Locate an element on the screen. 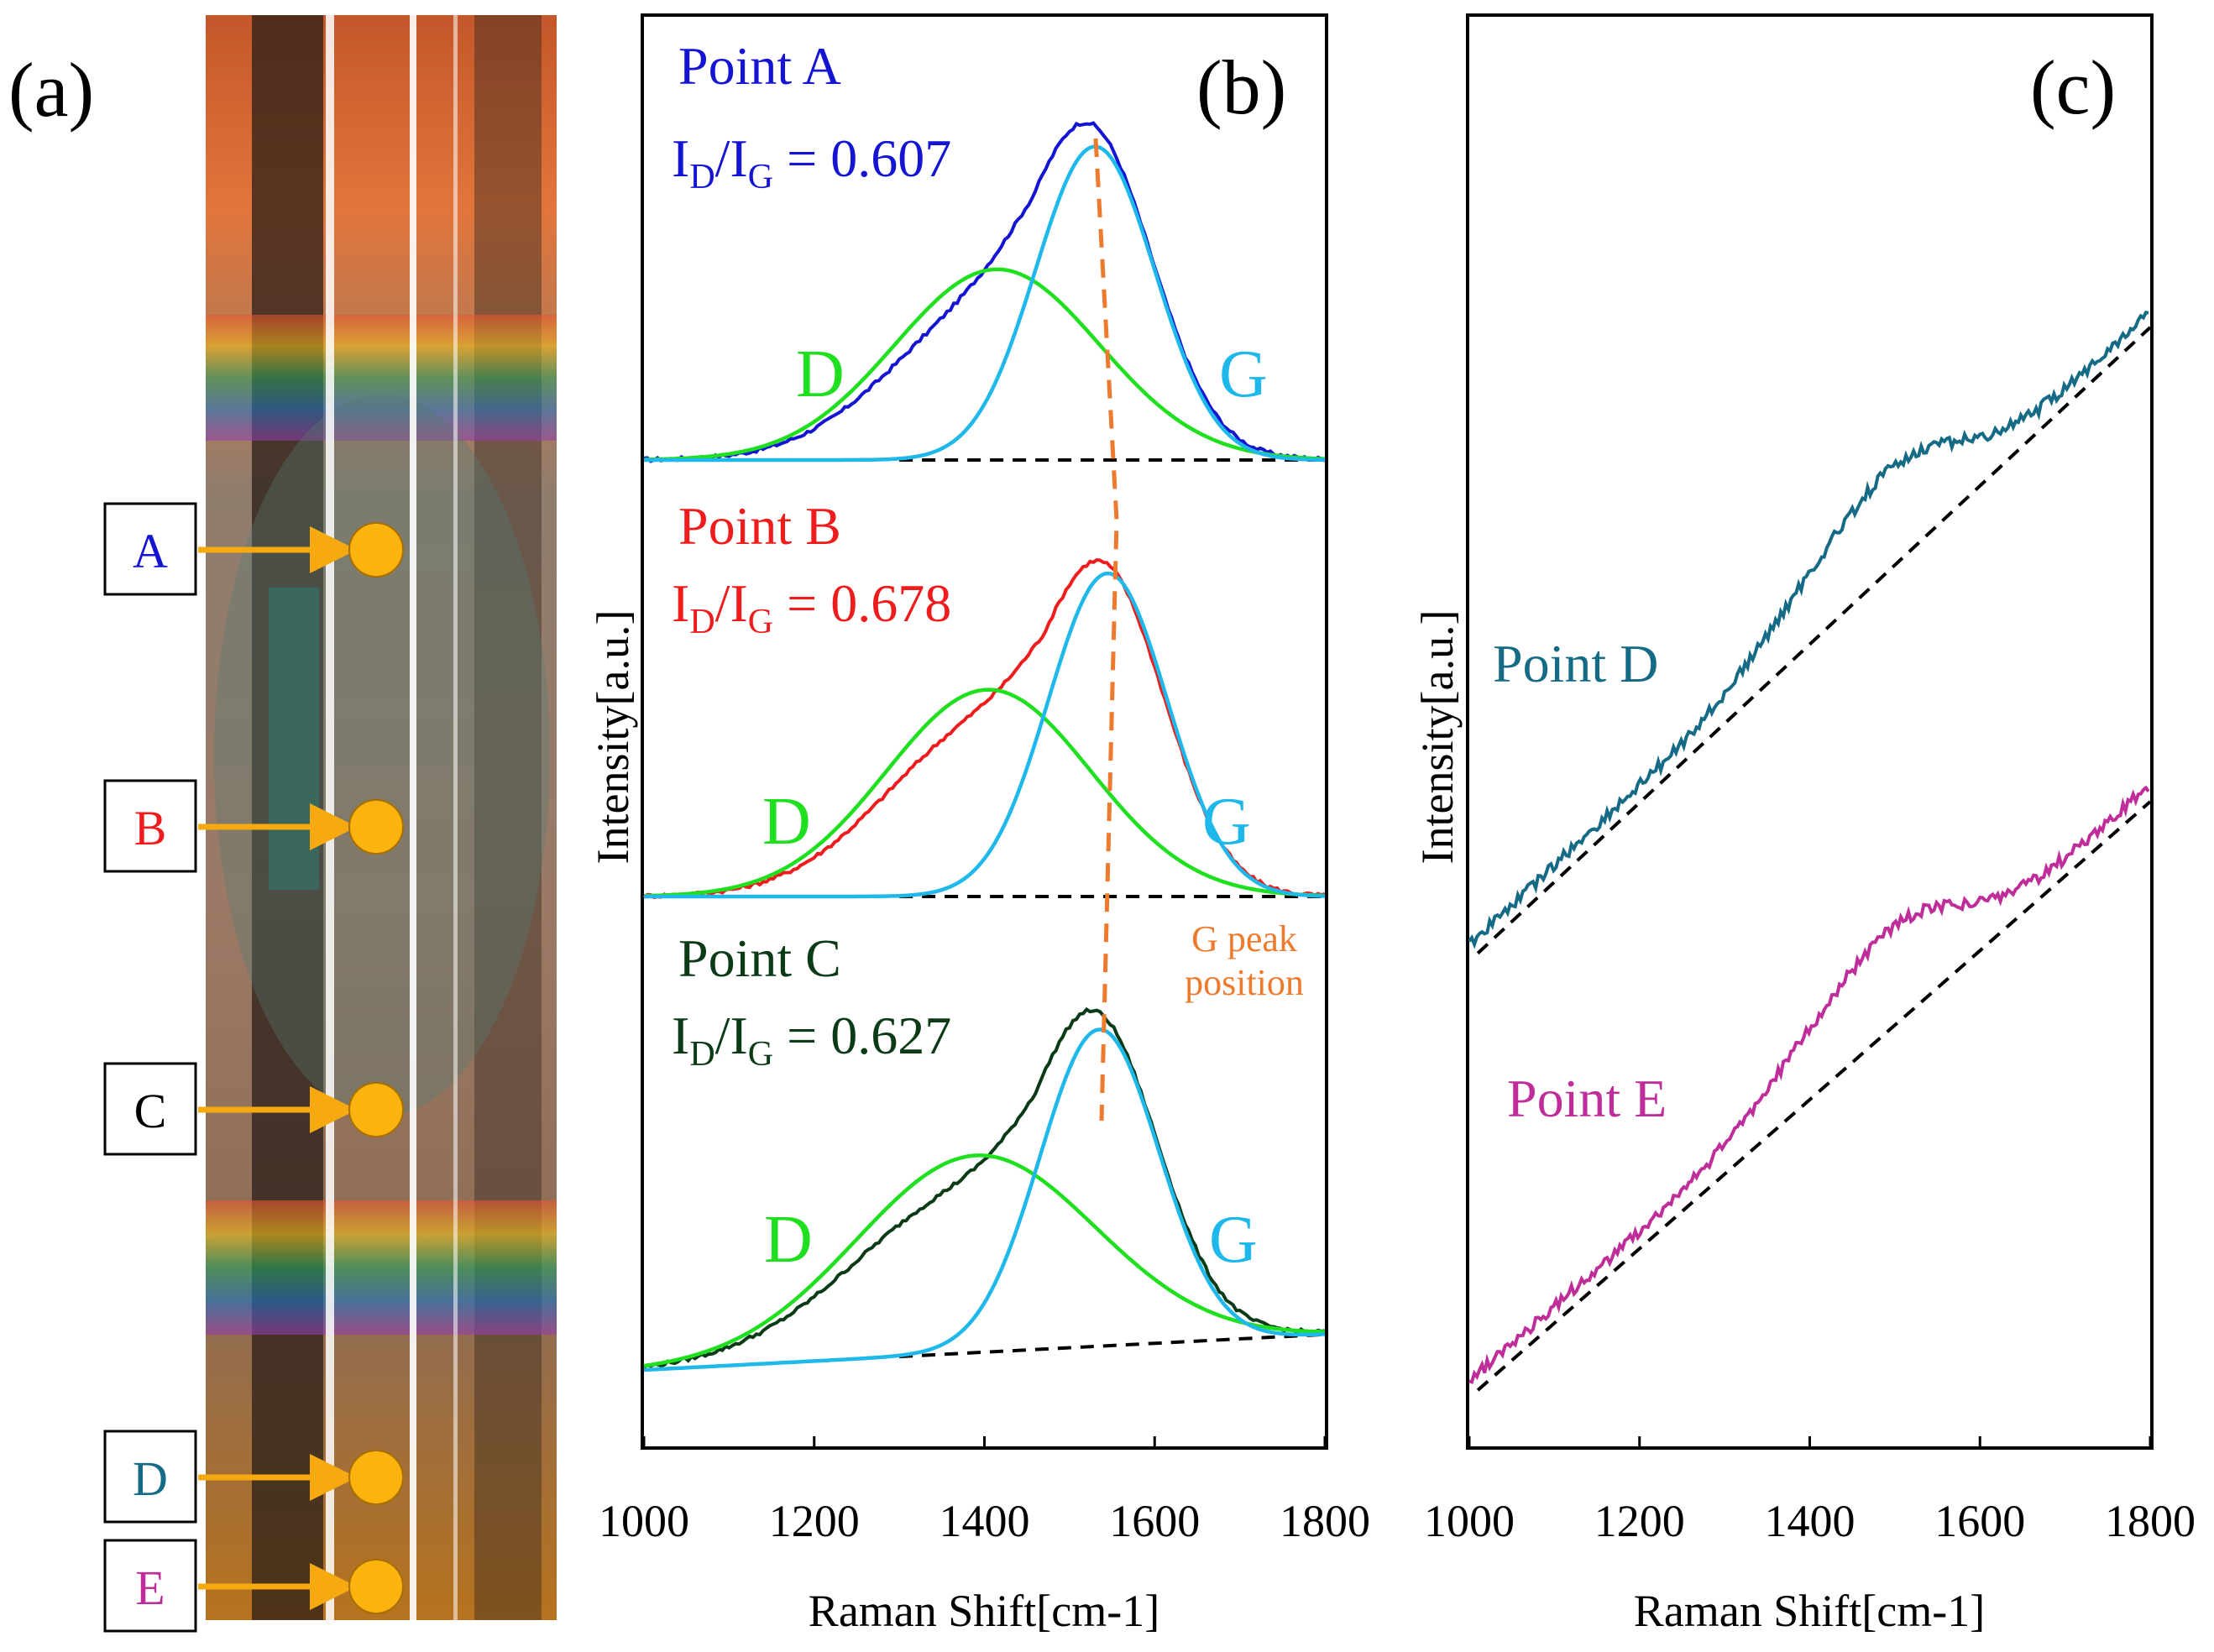 The width and height of the screenshot is (2214, 1652). panel-c-tick-label: 1400 is located at coordinates (1810, 1521).